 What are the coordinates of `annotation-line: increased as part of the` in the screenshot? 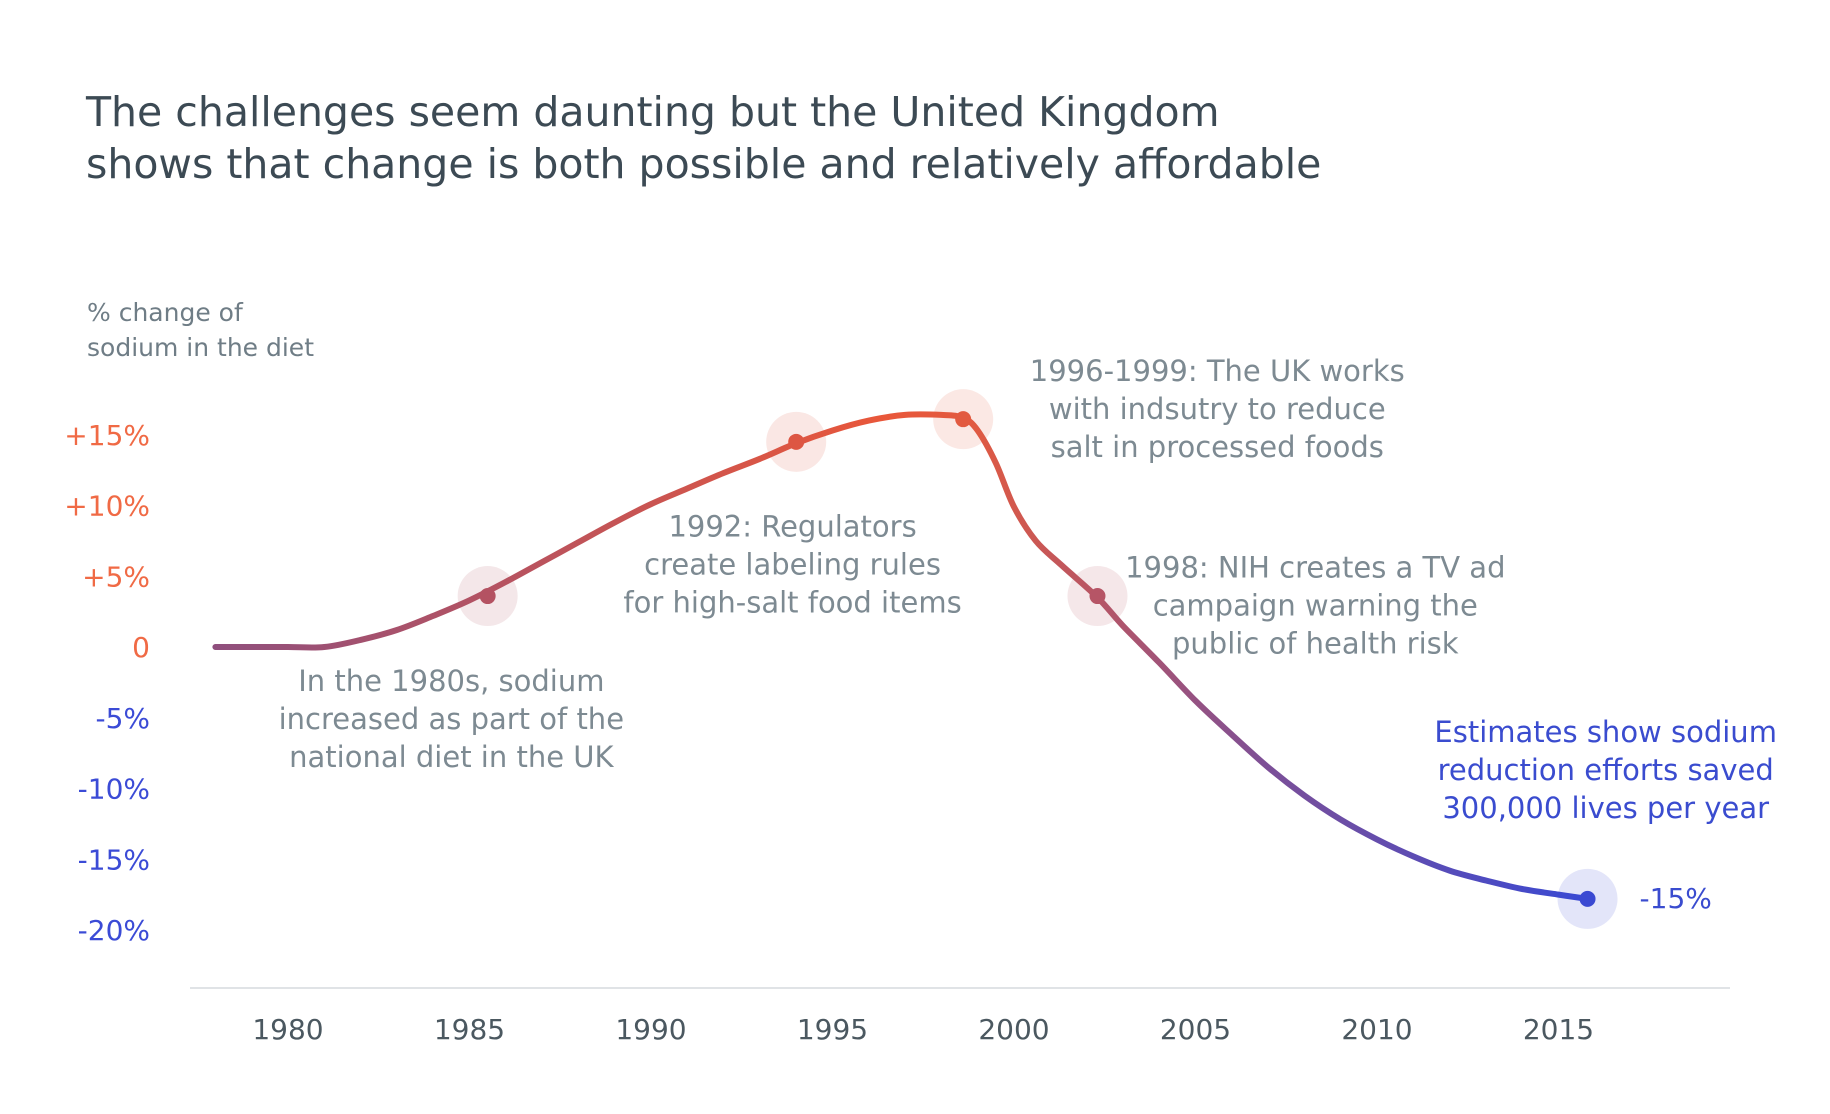 It's located at (451, 719).